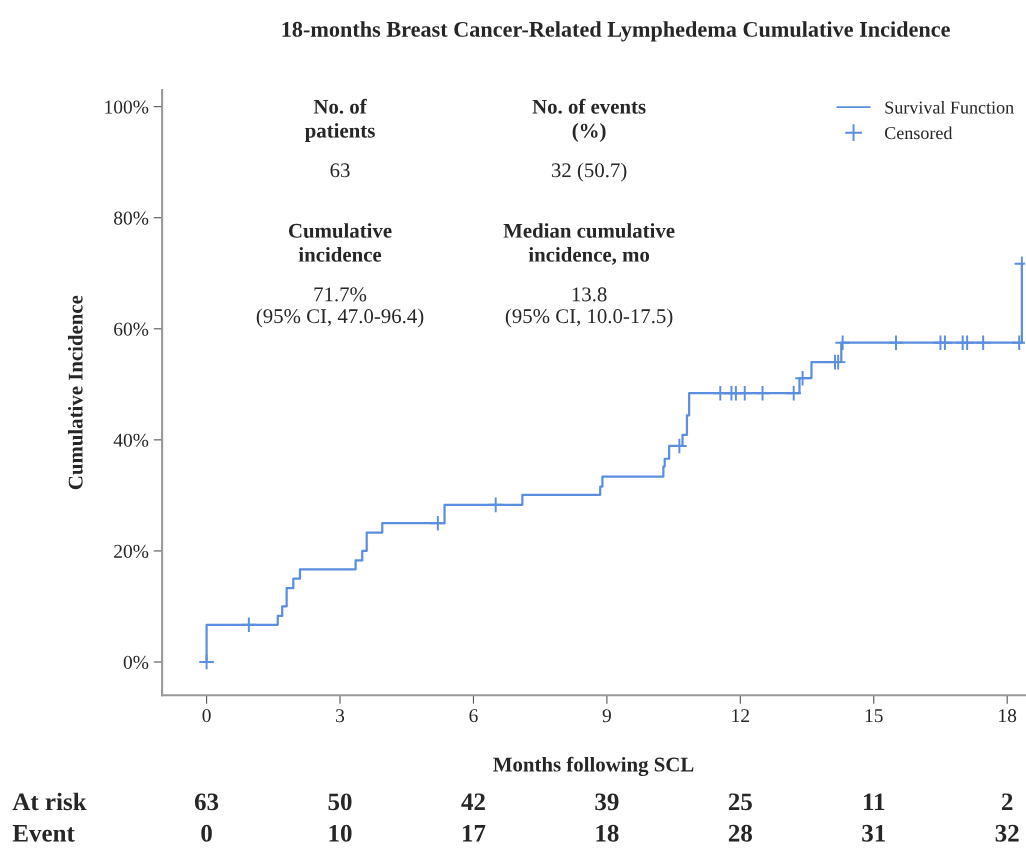 The height and width of the screenshot is (849, 1026). I want to click on text: Event, so click(43, 833).